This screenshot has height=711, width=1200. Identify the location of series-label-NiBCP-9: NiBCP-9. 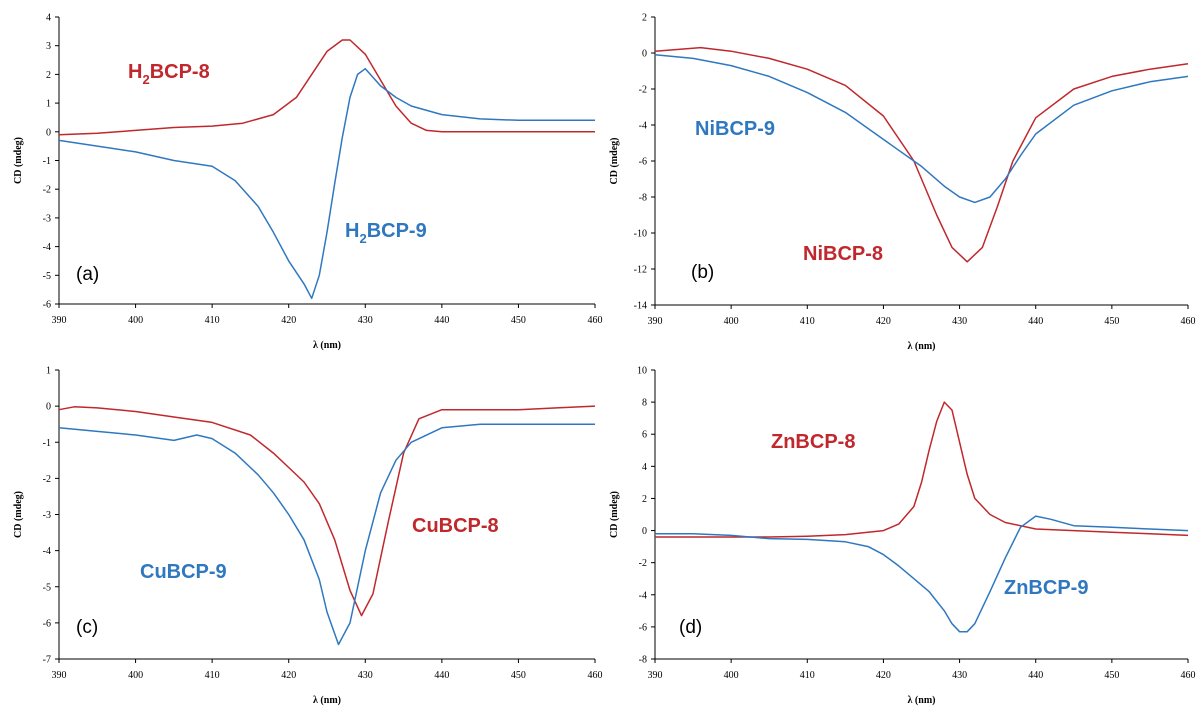
(735, 129).